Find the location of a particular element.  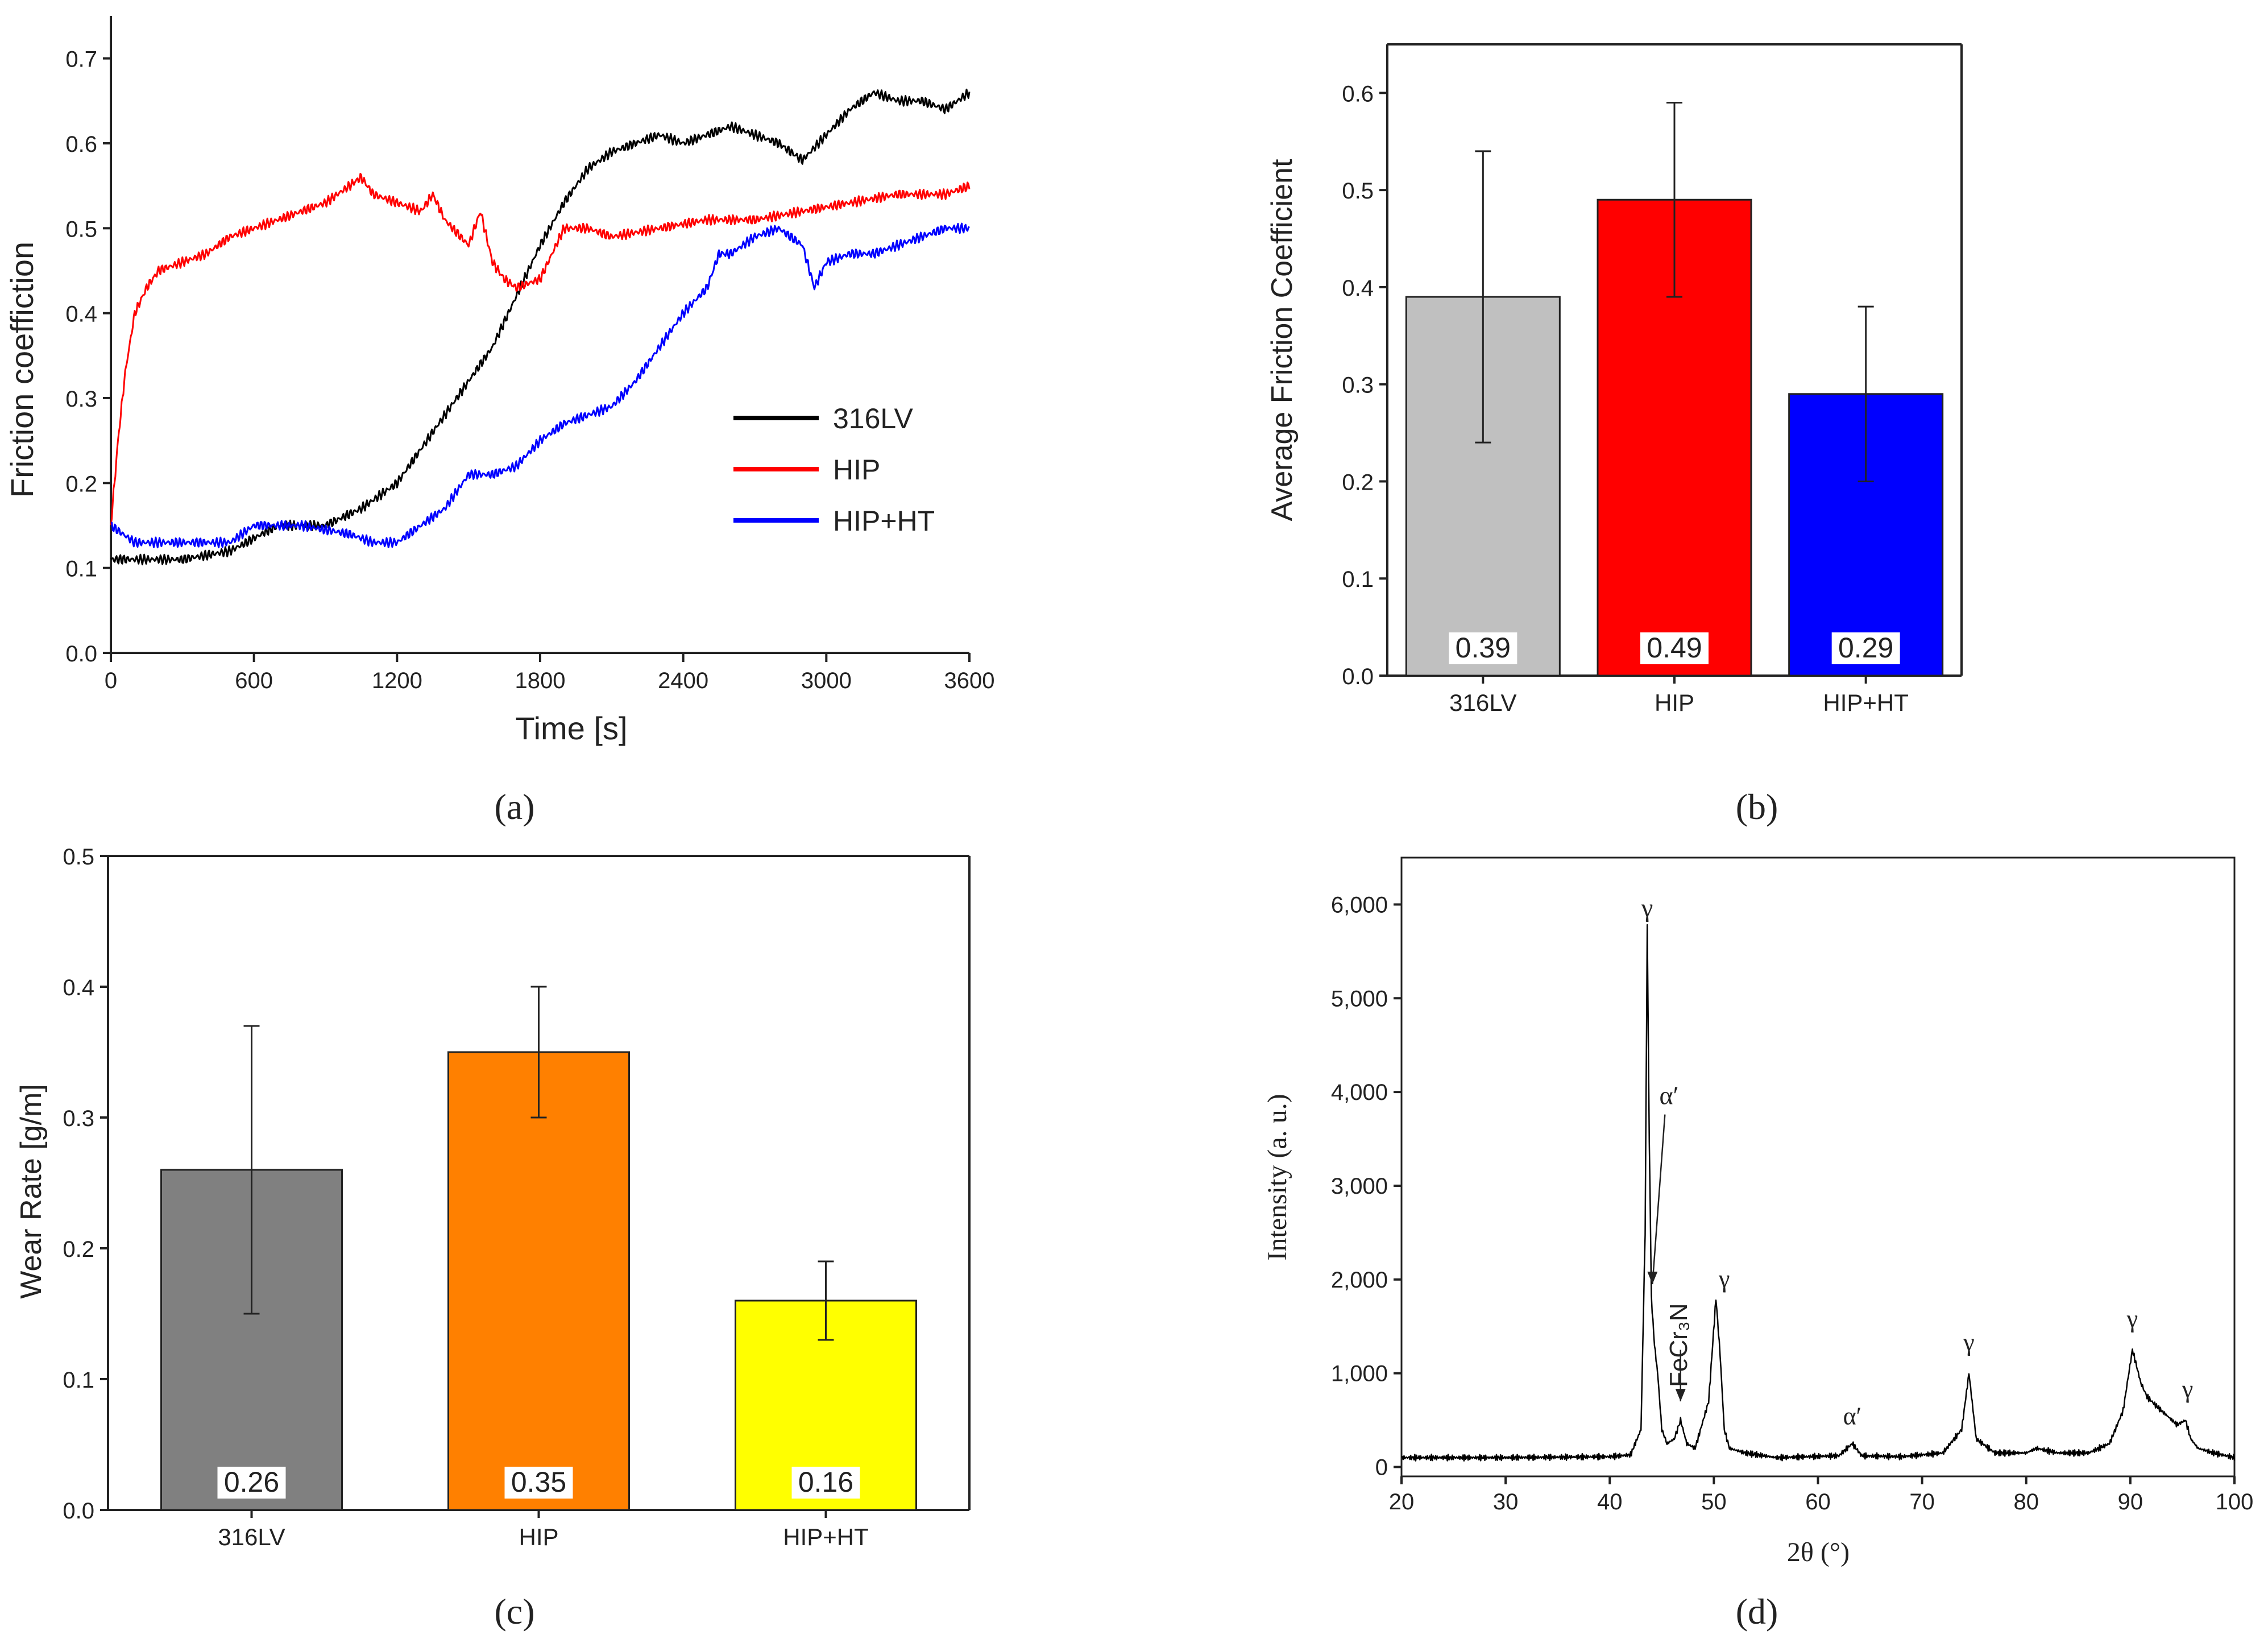

series-line-hip-ht is located at coordinates (540, 386).